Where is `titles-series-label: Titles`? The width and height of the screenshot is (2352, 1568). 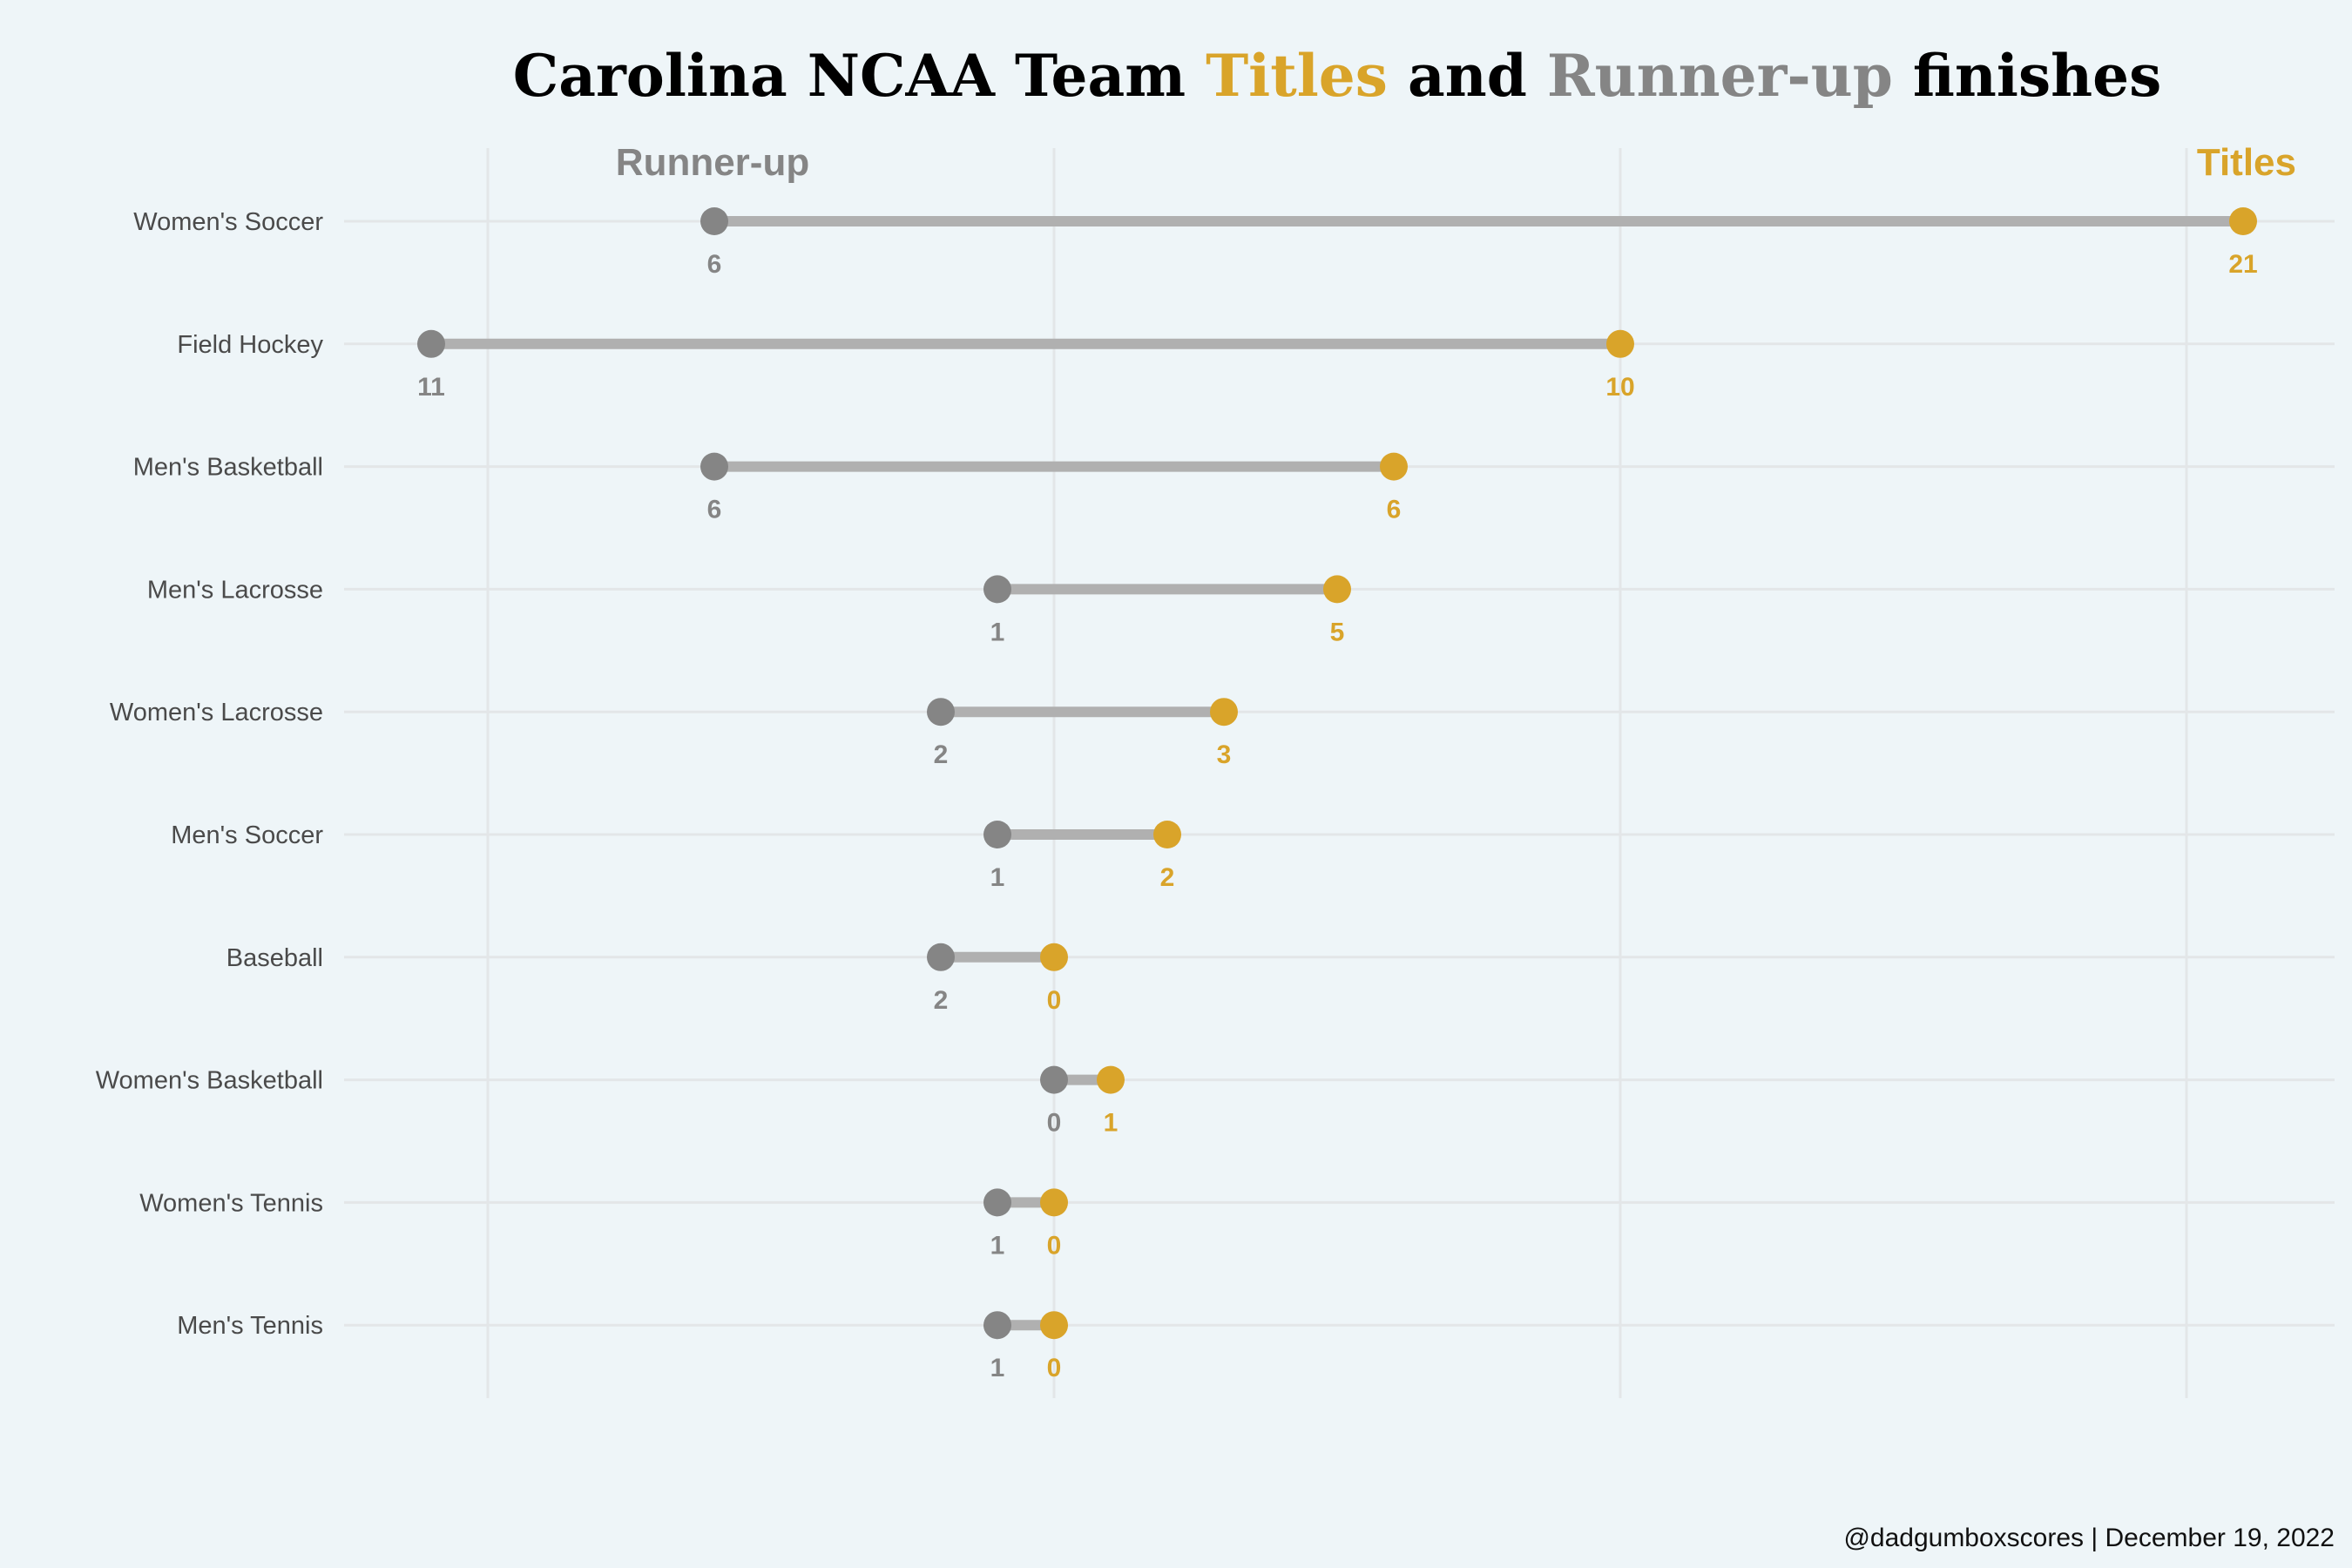
titles-series-label: Titles is located at coordinates (2246, 162).